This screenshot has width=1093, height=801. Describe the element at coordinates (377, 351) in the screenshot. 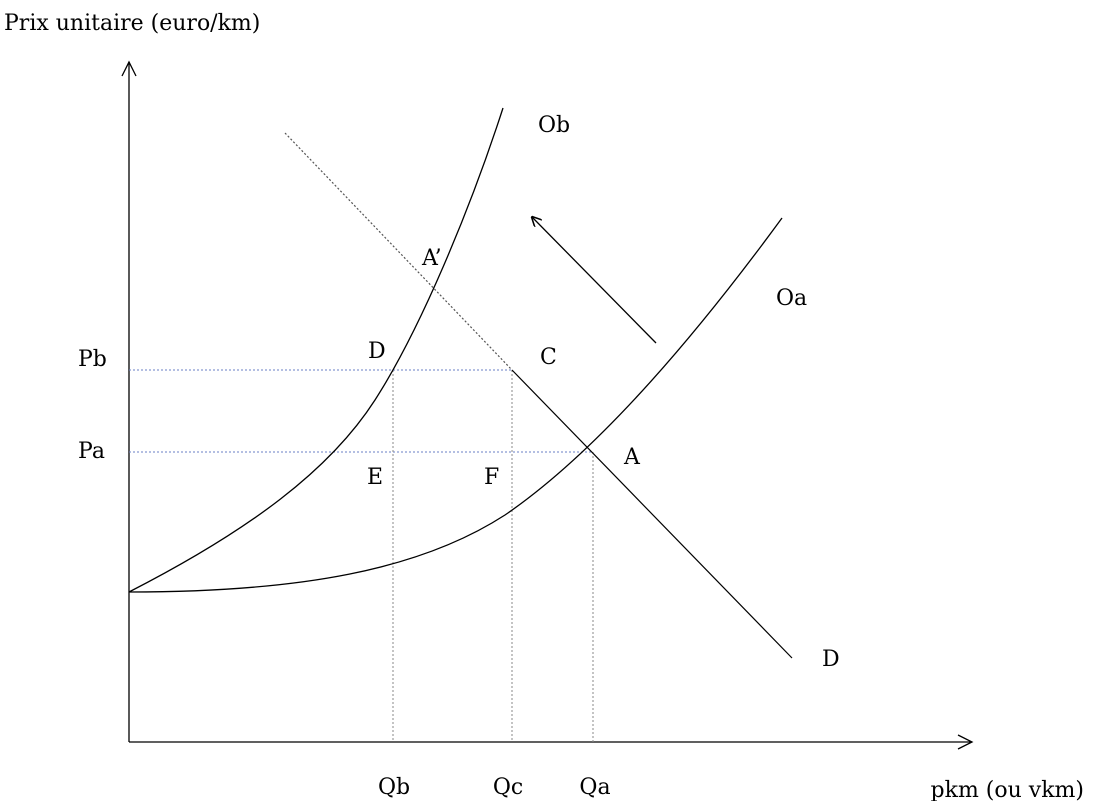

I see `point-label-d: D` at that location.